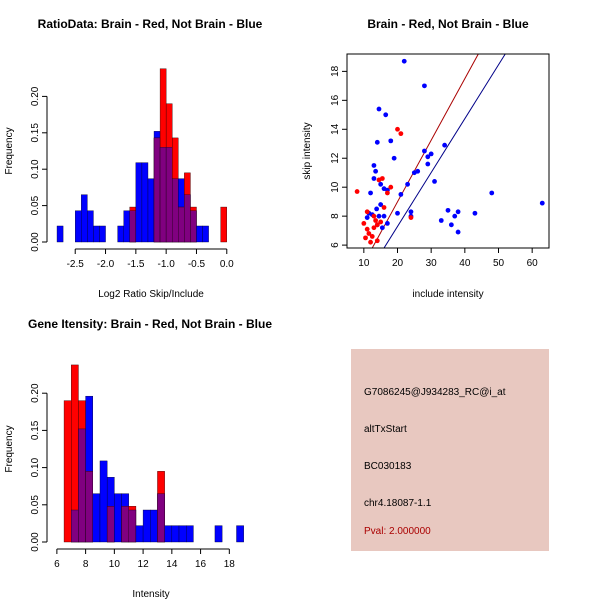 The height and width of the screenshot is (600, 600). Describe the element at coordinates (106, 264) in the screenshot. I see `chart1-x-tick-label: -2.0` at that location.